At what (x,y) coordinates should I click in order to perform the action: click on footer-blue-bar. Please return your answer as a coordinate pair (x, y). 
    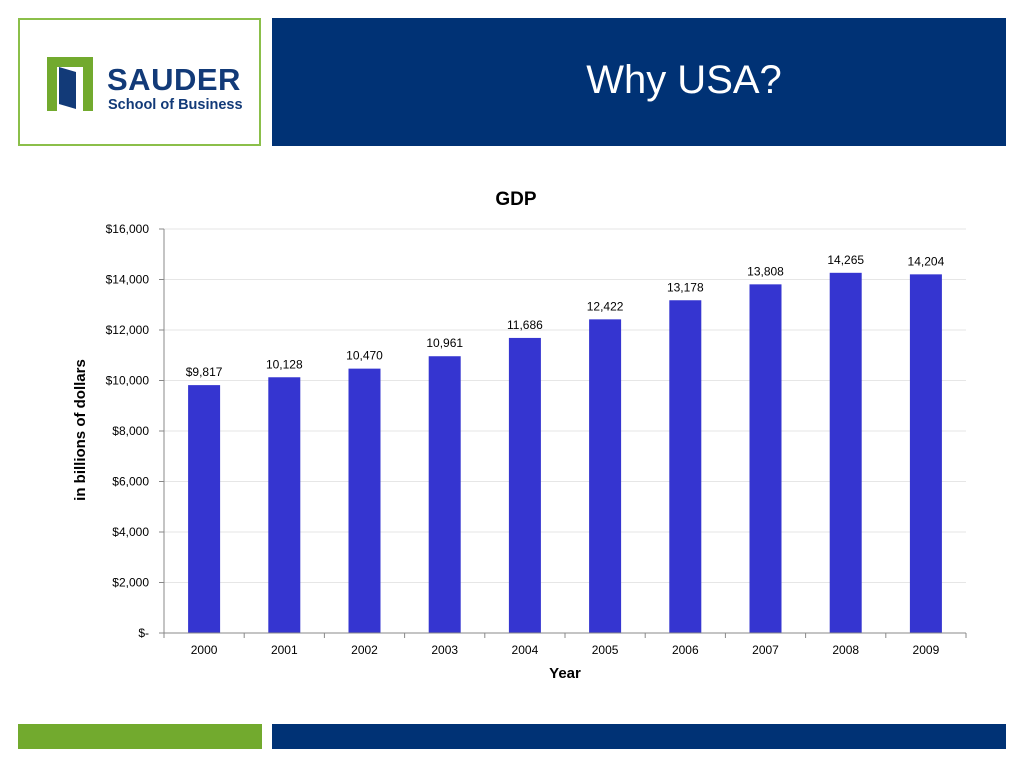
    Looking at the image, I should click on (639, 736).